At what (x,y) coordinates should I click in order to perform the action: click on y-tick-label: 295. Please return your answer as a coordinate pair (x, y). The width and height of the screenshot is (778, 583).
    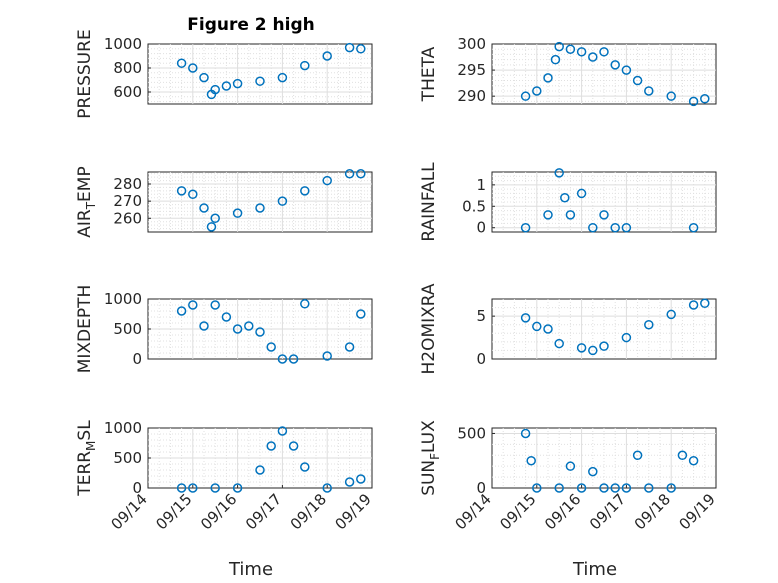
    Looking at the image, I should click on (471, 70).